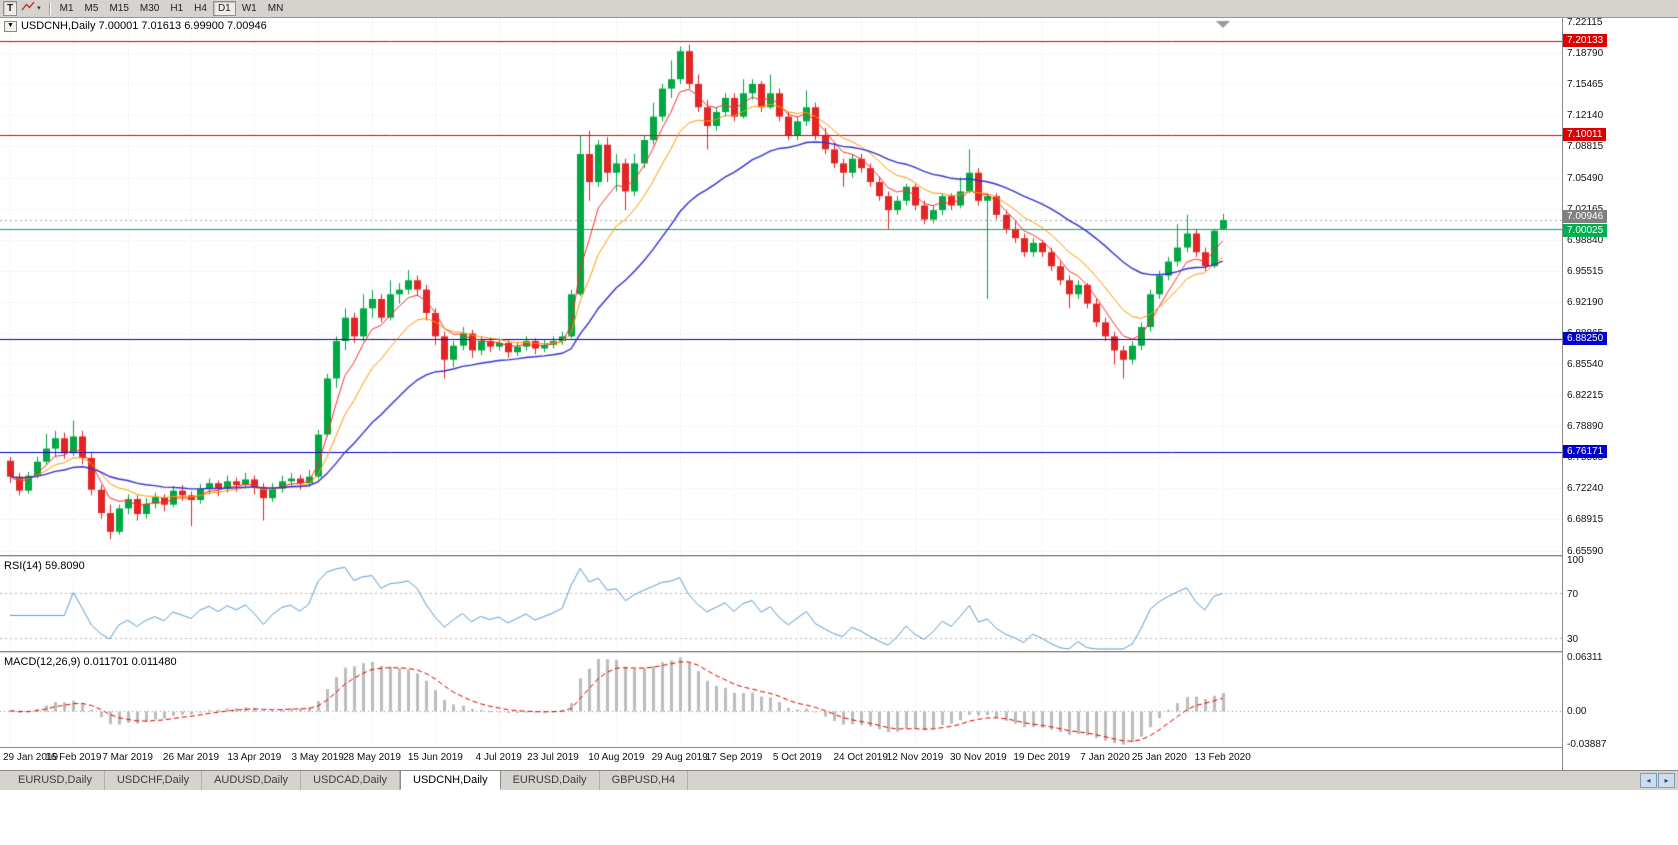  I want to click on date-axis-label: 3 May 2019, so click(317, 757).